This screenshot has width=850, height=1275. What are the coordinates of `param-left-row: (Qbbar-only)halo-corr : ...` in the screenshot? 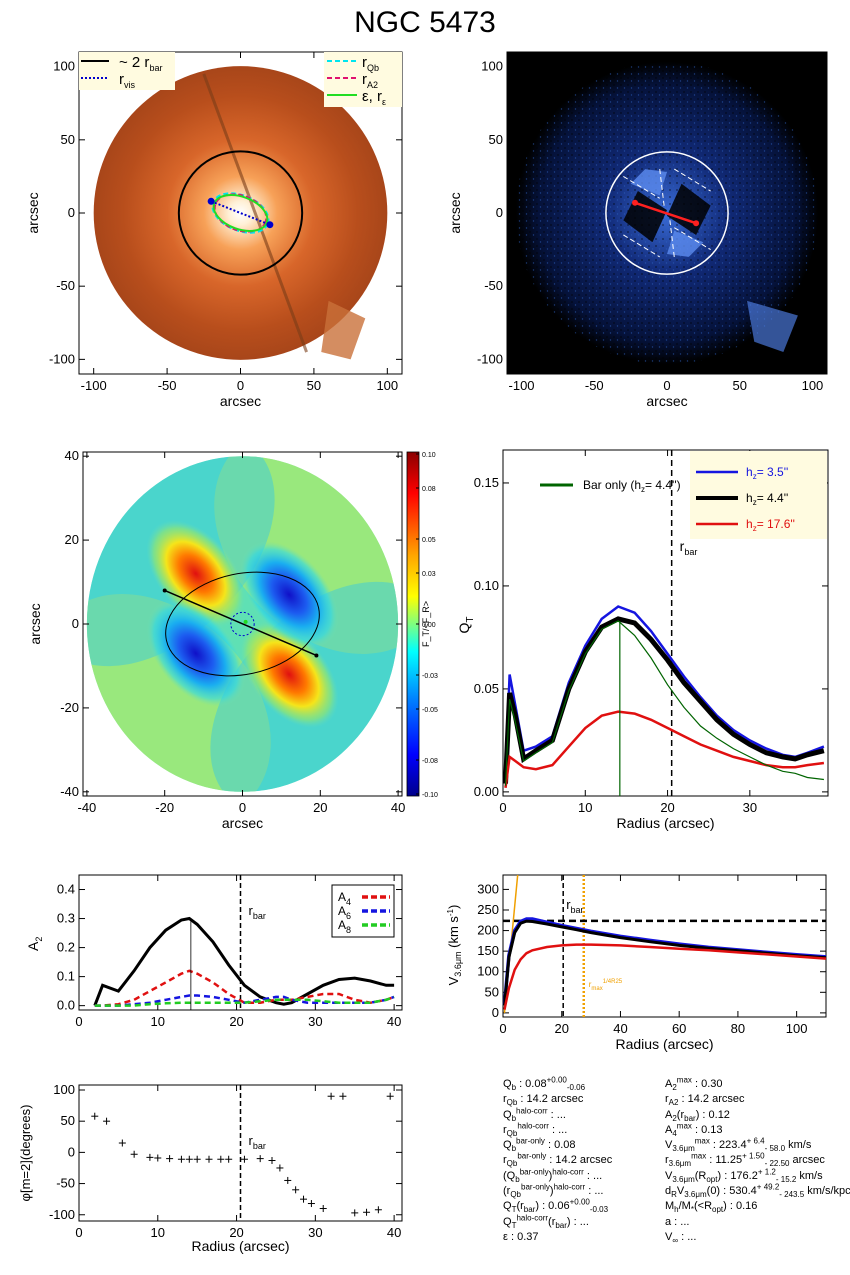 It's located at (553, 1175).